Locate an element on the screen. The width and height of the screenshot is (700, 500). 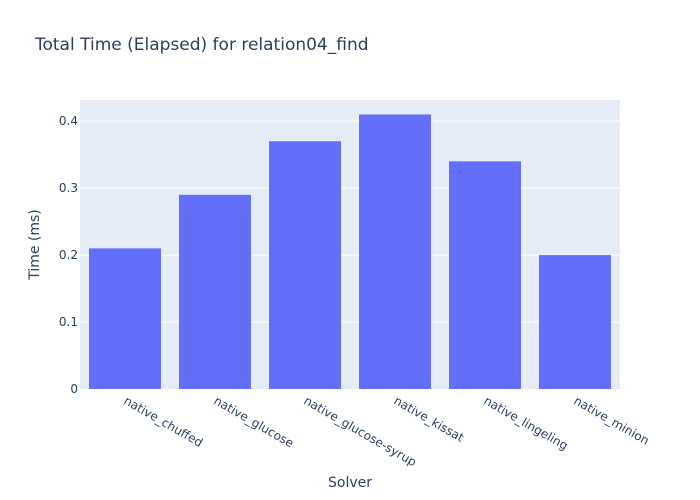
x-tick-label: native_kissat is located at coordinates (429, 418).